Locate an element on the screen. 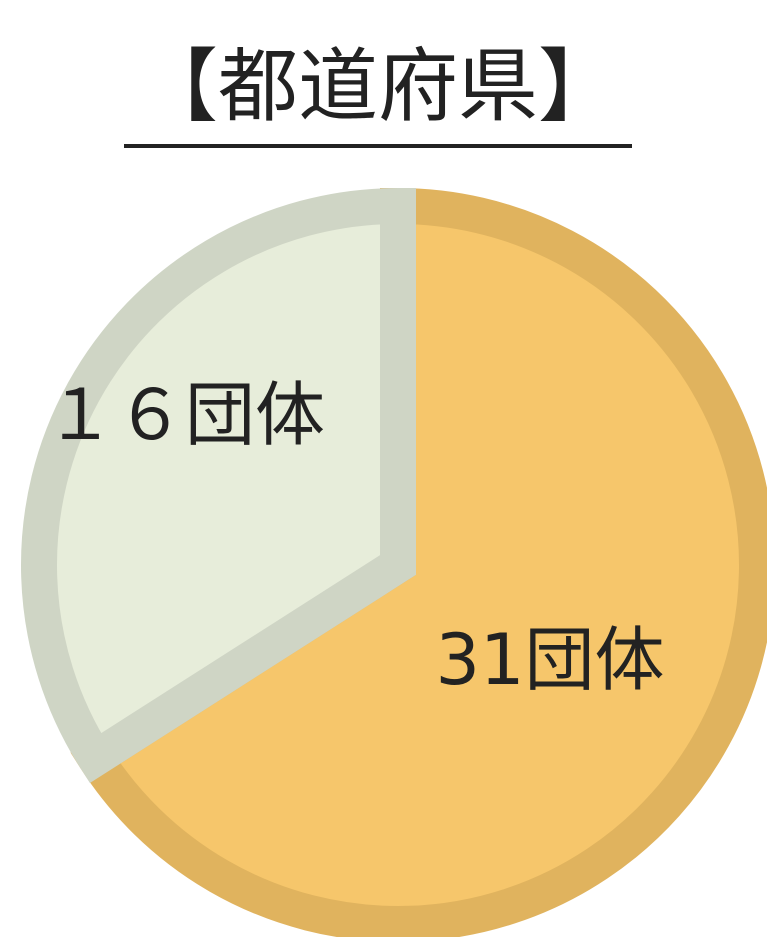 The height and width of the screenshot is (937, 767). data-label: １６団体 is located at coordinates (185, 415).